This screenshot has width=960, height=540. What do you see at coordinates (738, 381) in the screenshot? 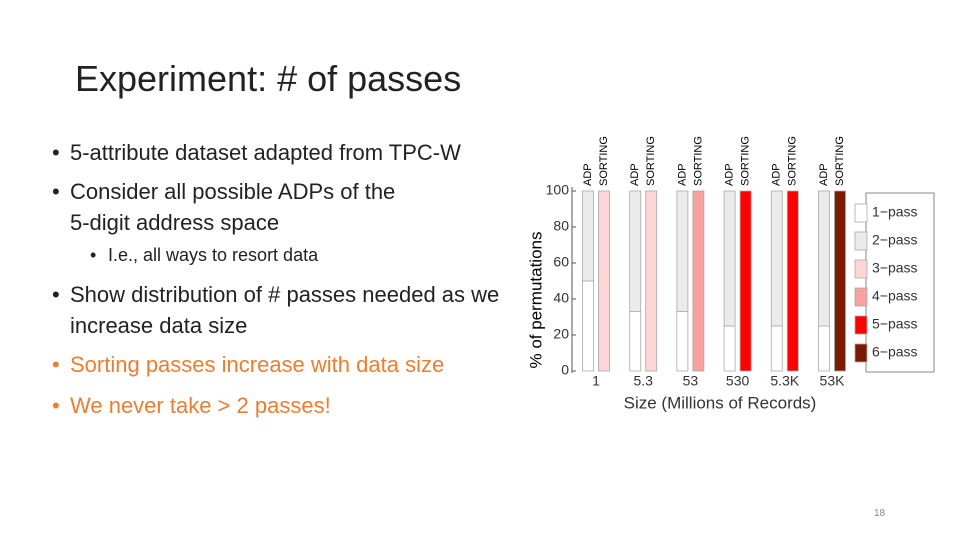
I see `x-tick-label: 530` at bounding box center [738, 381].